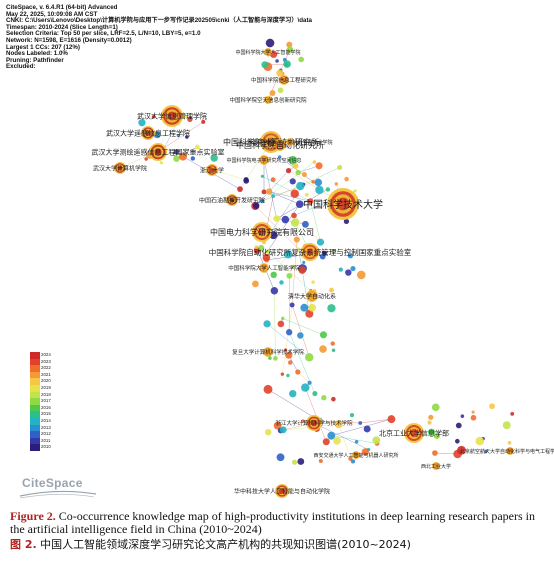 Image resolution: width=554 pixels, height=562 pixels. I want to click on node-label: 中国石油勘探开发研究院, so click(232, 200).